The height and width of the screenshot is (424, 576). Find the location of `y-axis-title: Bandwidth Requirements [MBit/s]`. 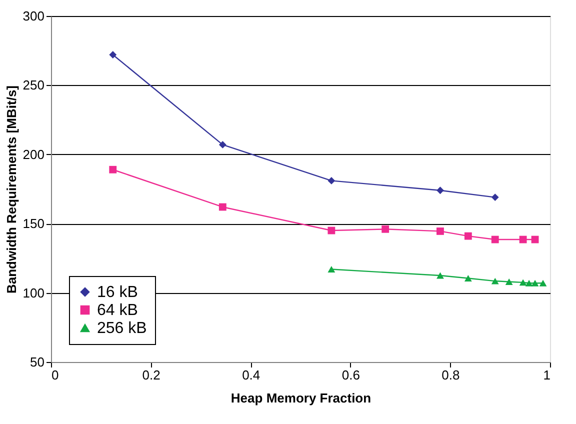

y-axis-title: Bandwidth Requirements [MBit/s] is located at coordinates (11, 189).